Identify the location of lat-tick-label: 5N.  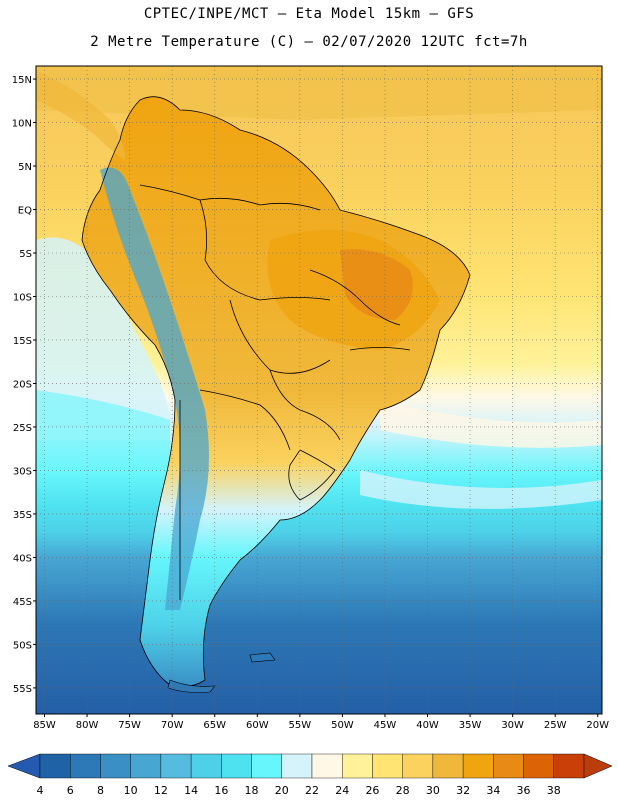
(25, 167).